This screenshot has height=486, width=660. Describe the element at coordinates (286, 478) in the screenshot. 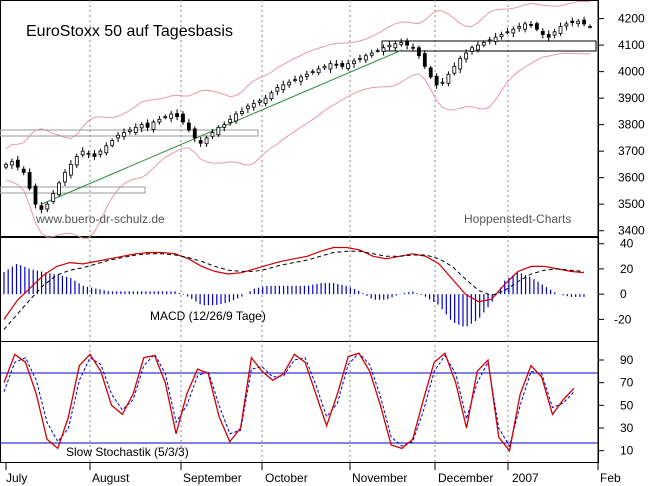

I see `month-label-3: October` at that location.